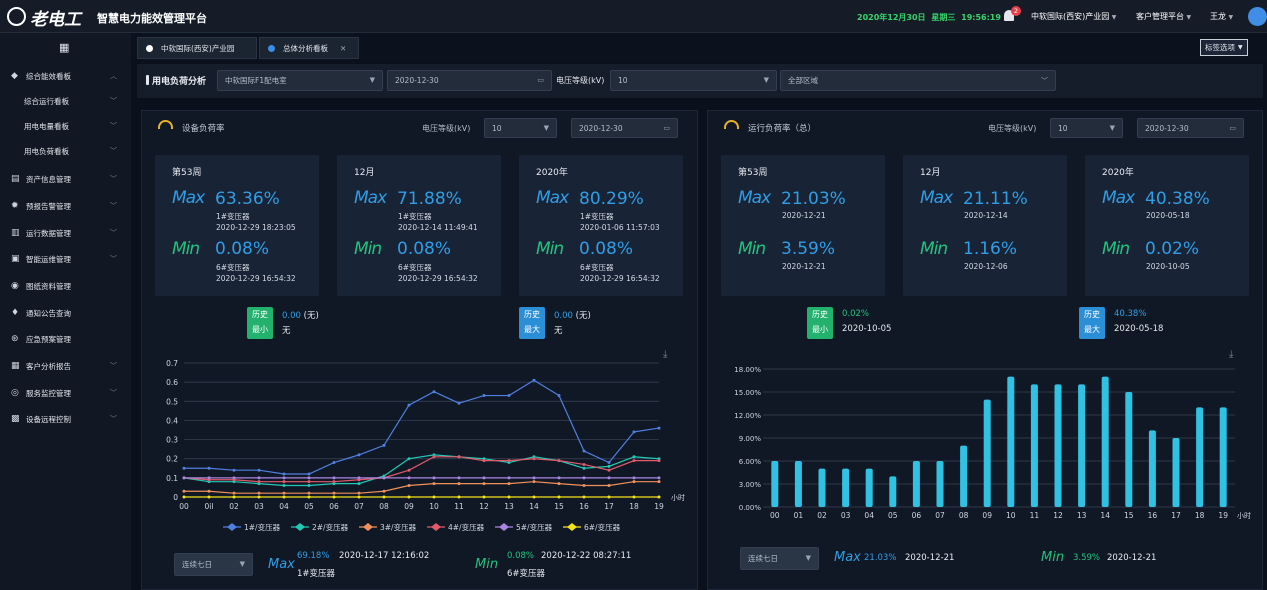 This screenshot has height=590, width=1267. What do you see at coordinates (466, 527) in the screenshot?
I see `legend-label: 4#/变压器` at bounding box center [466, 527].